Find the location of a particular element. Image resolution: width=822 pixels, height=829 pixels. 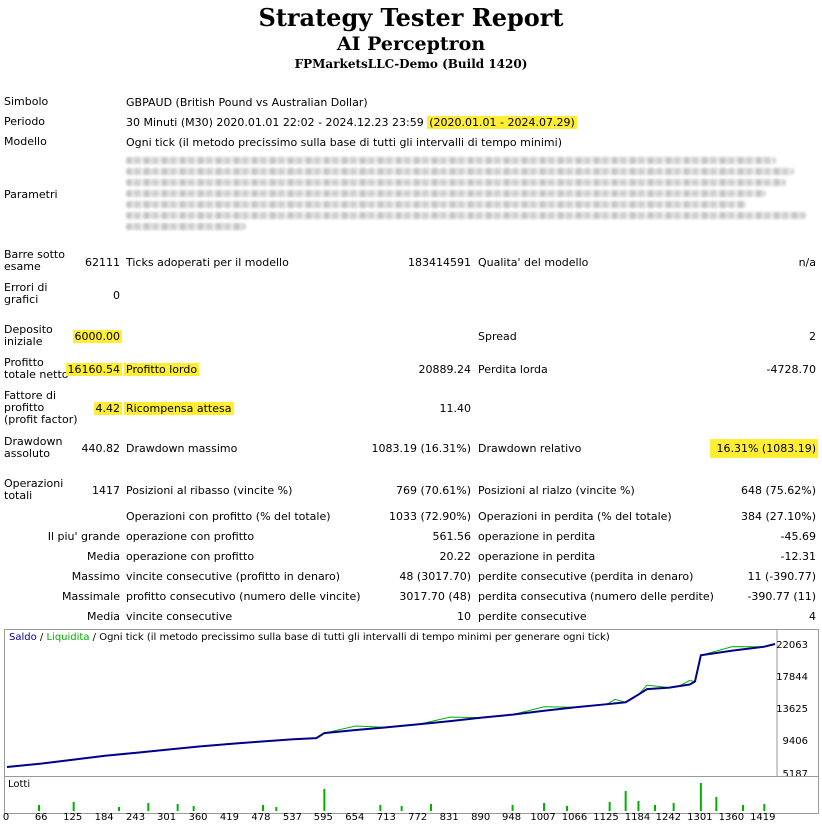

x-tick-label: 595 is located at coordinates (323, 817).